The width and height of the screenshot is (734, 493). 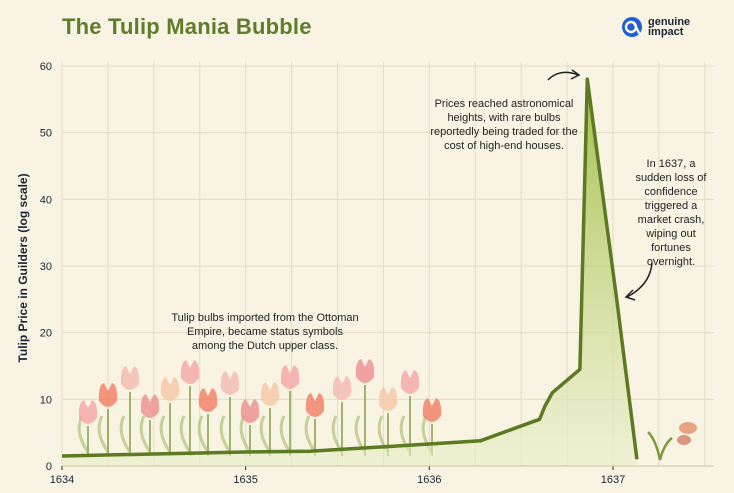 I want to click on x-tick-label: 1635, so click(x=245, y=480).